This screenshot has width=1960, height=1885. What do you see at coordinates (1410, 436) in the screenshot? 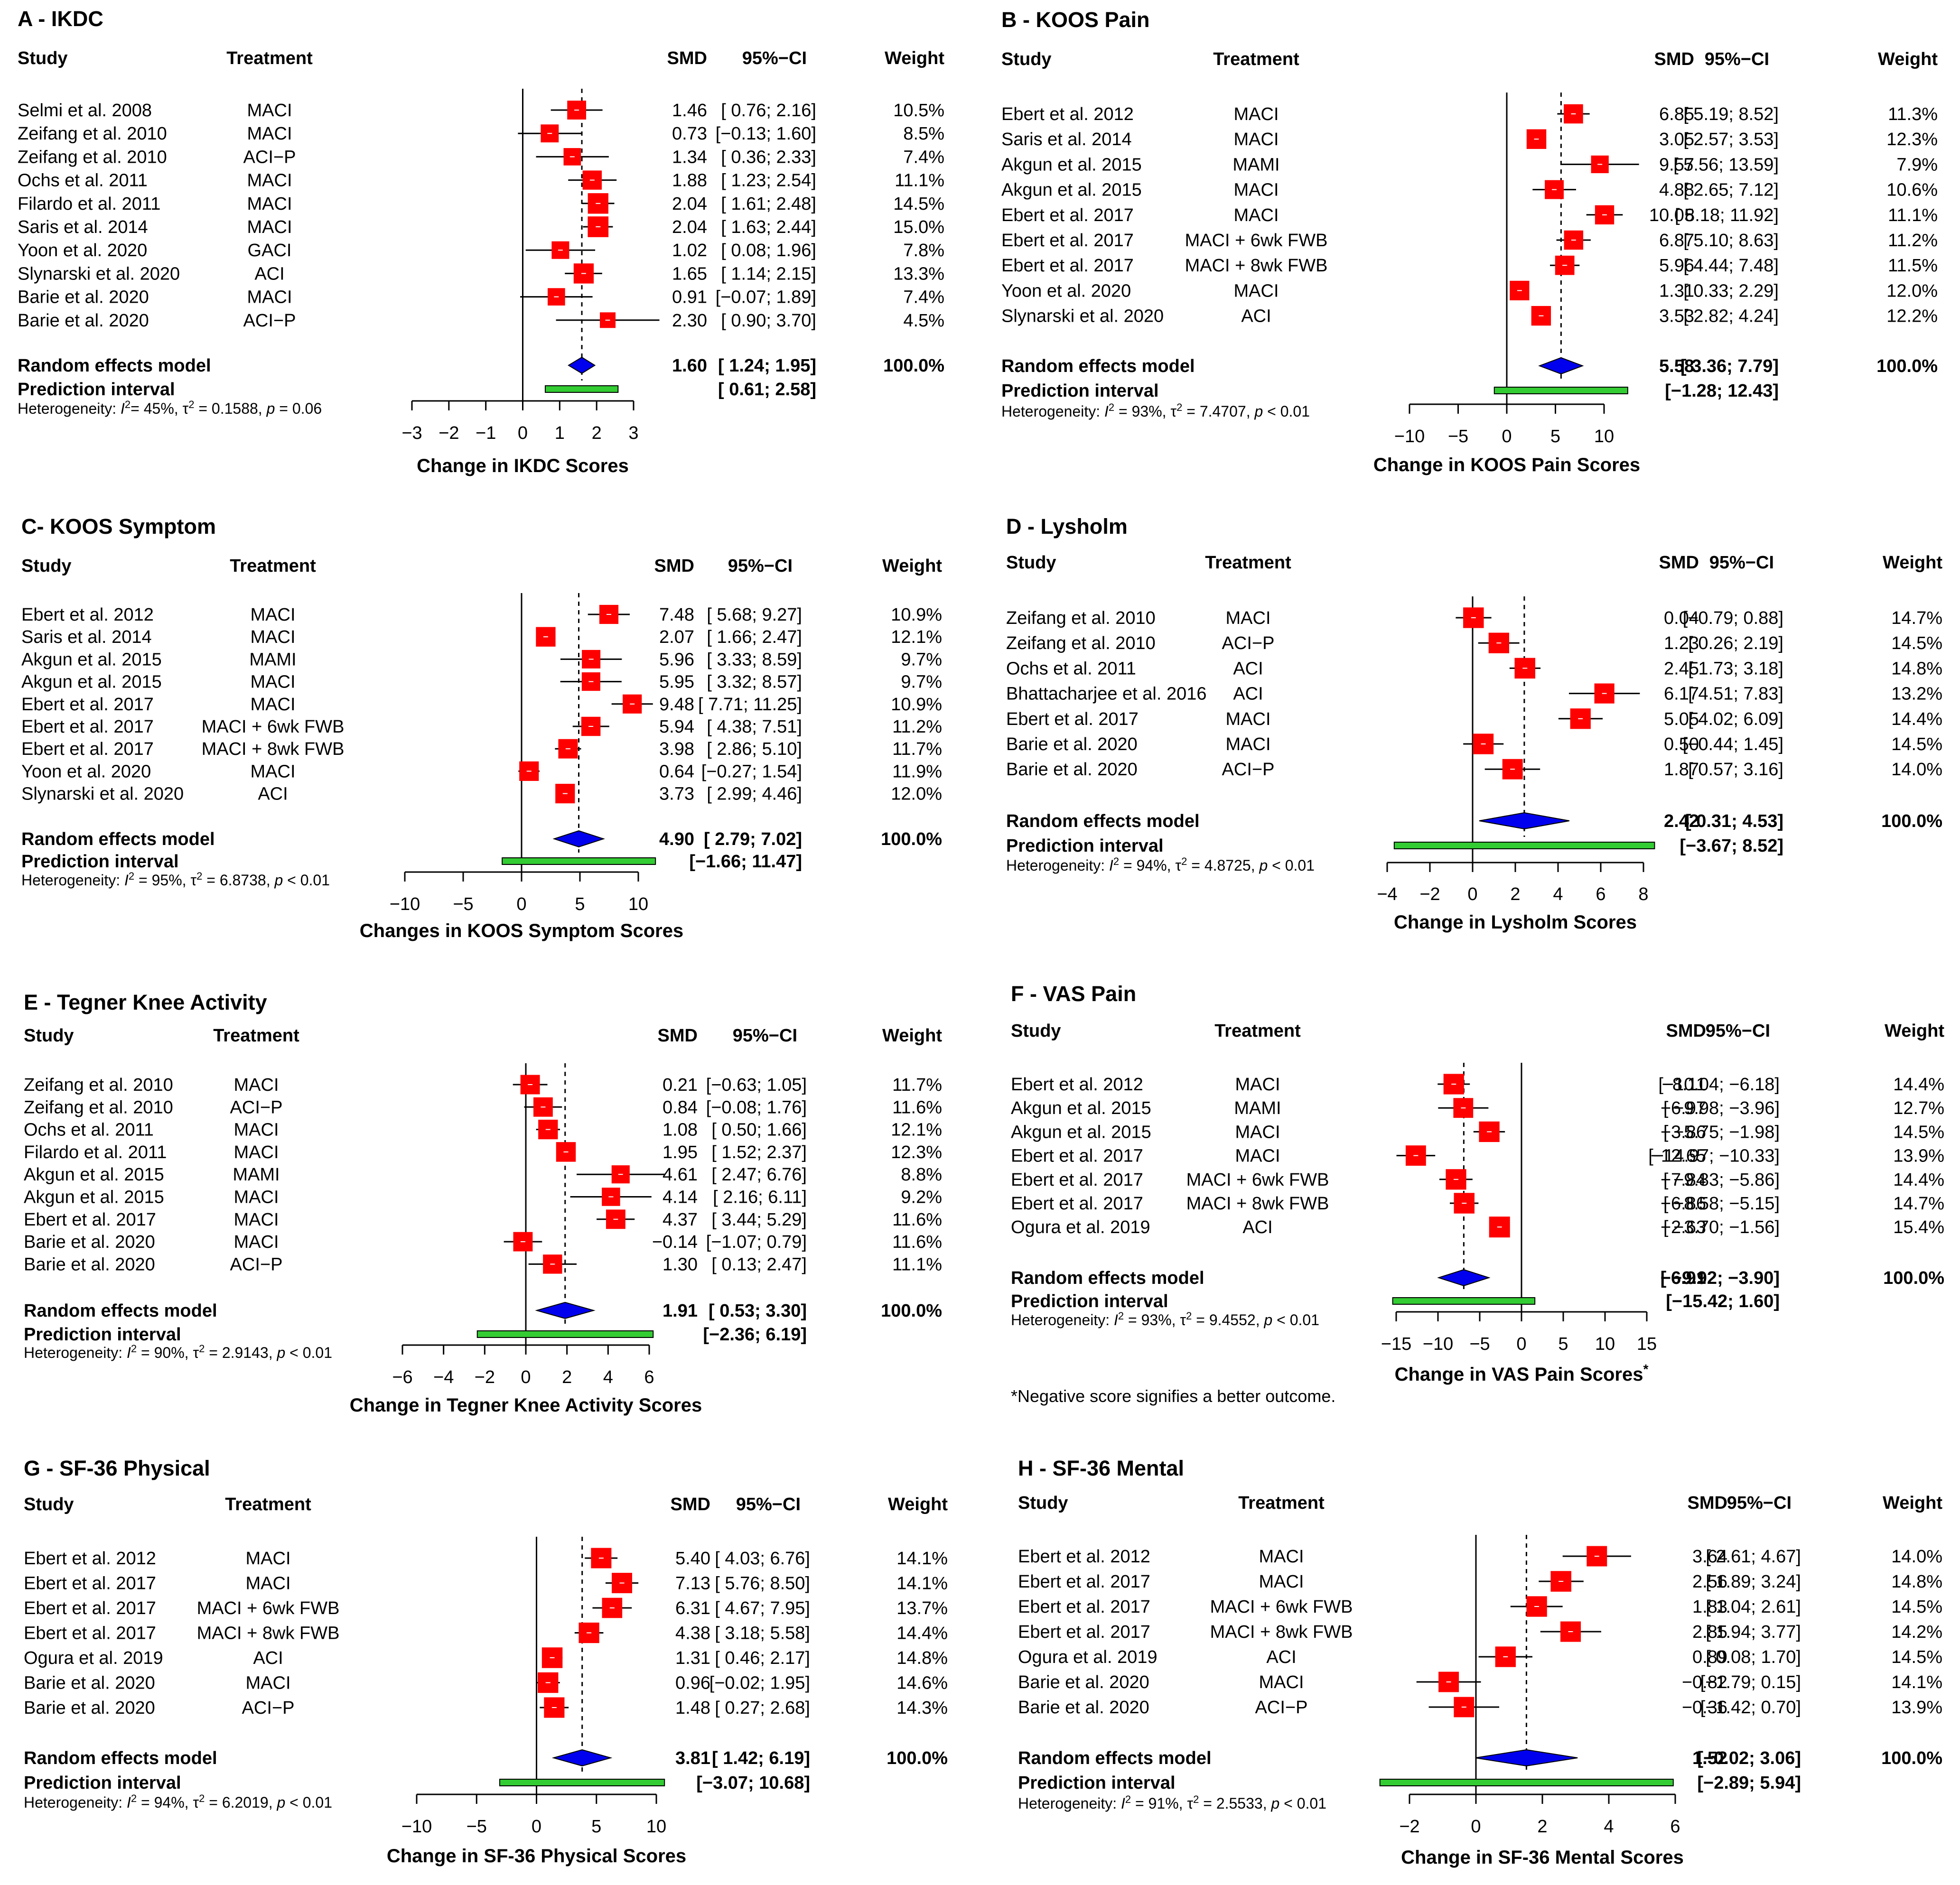
I see `x-tick-label: −10` at bounding box center [1410, 436].